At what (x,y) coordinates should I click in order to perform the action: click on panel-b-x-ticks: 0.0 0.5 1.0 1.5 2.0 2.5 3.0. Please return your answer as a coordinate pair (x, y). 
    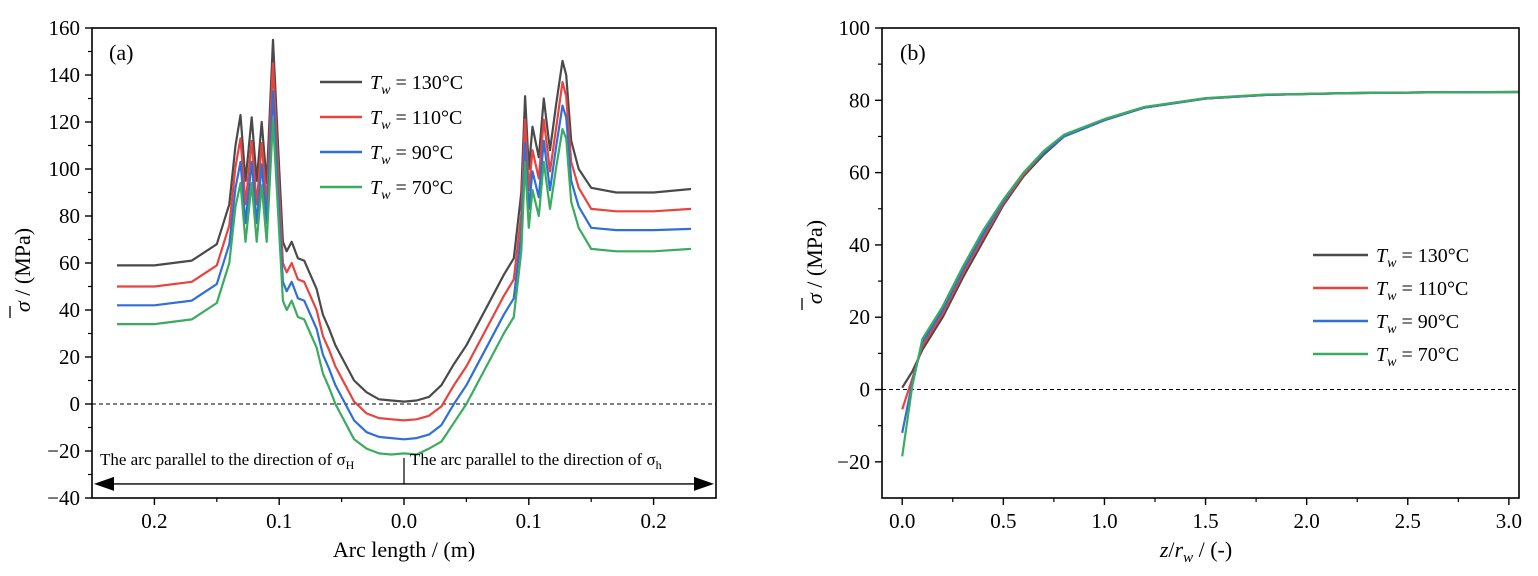
    Looking at the image, I should click on (1205, 515).